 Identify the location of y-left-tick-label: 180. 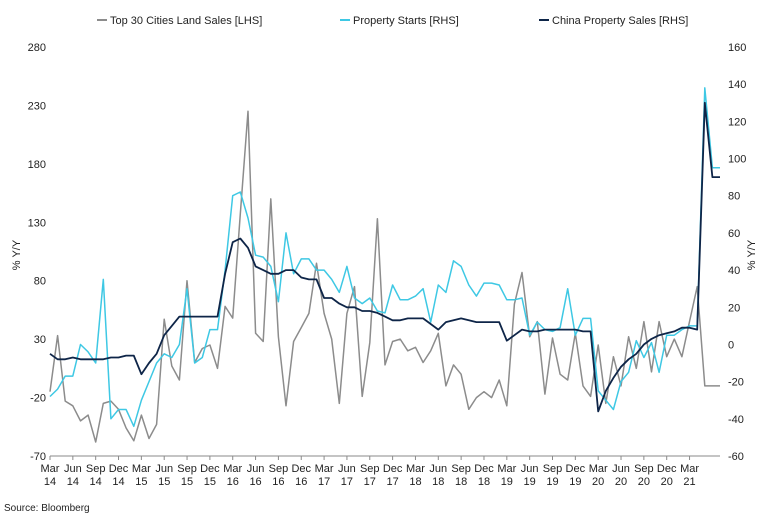
(37, 165).